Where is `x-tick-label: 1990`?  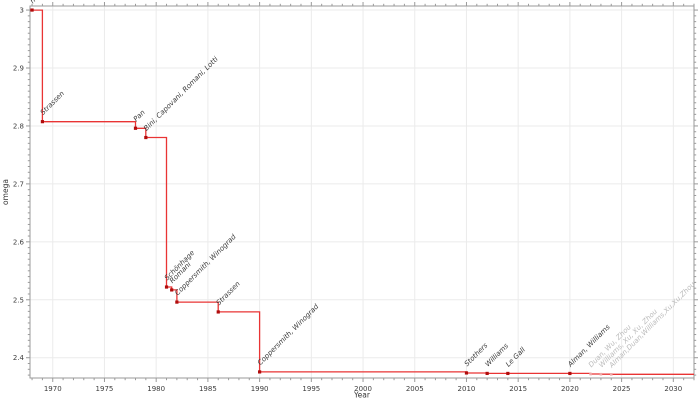
x-tick-label: 1990 is located at coordinates (260, 389).